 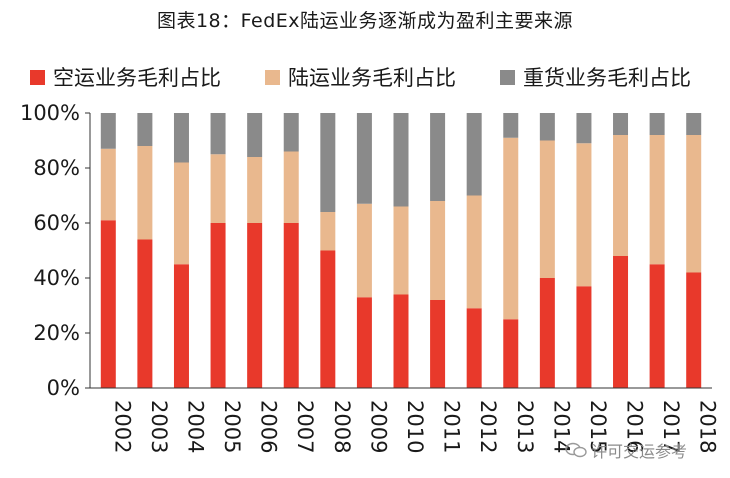 I want to click on x-tick-label: 2003, so click(x=159, y=426).